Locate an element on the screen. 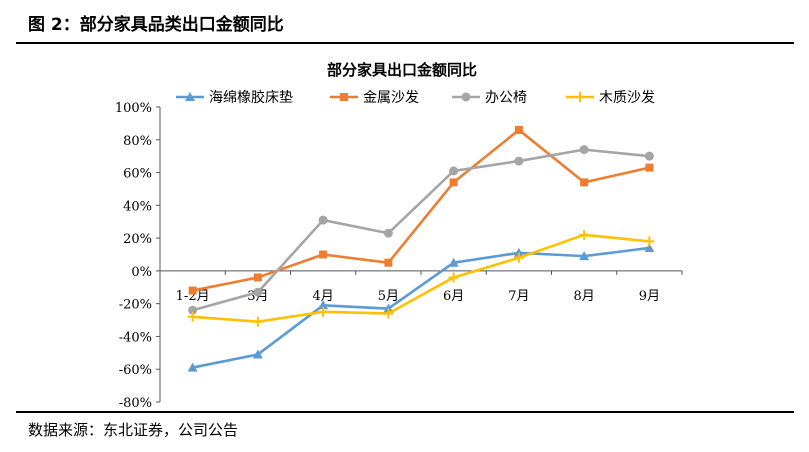 The width and height of the screenshot is (809, 452). y-tick-label: 0% is located at coordinates (141, 272).